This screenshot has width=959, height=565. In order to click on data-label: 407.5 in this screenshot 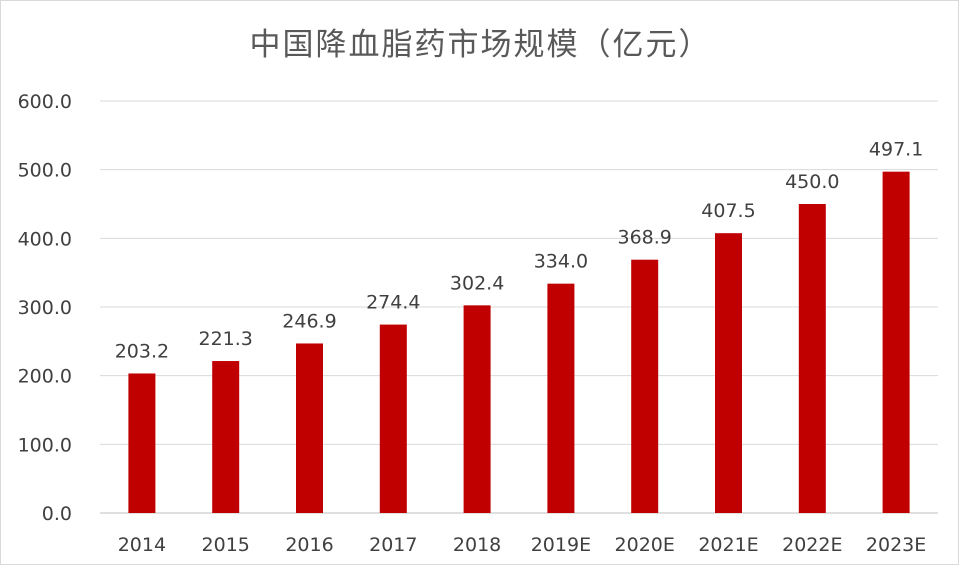, I will do `click(728, 211)`.